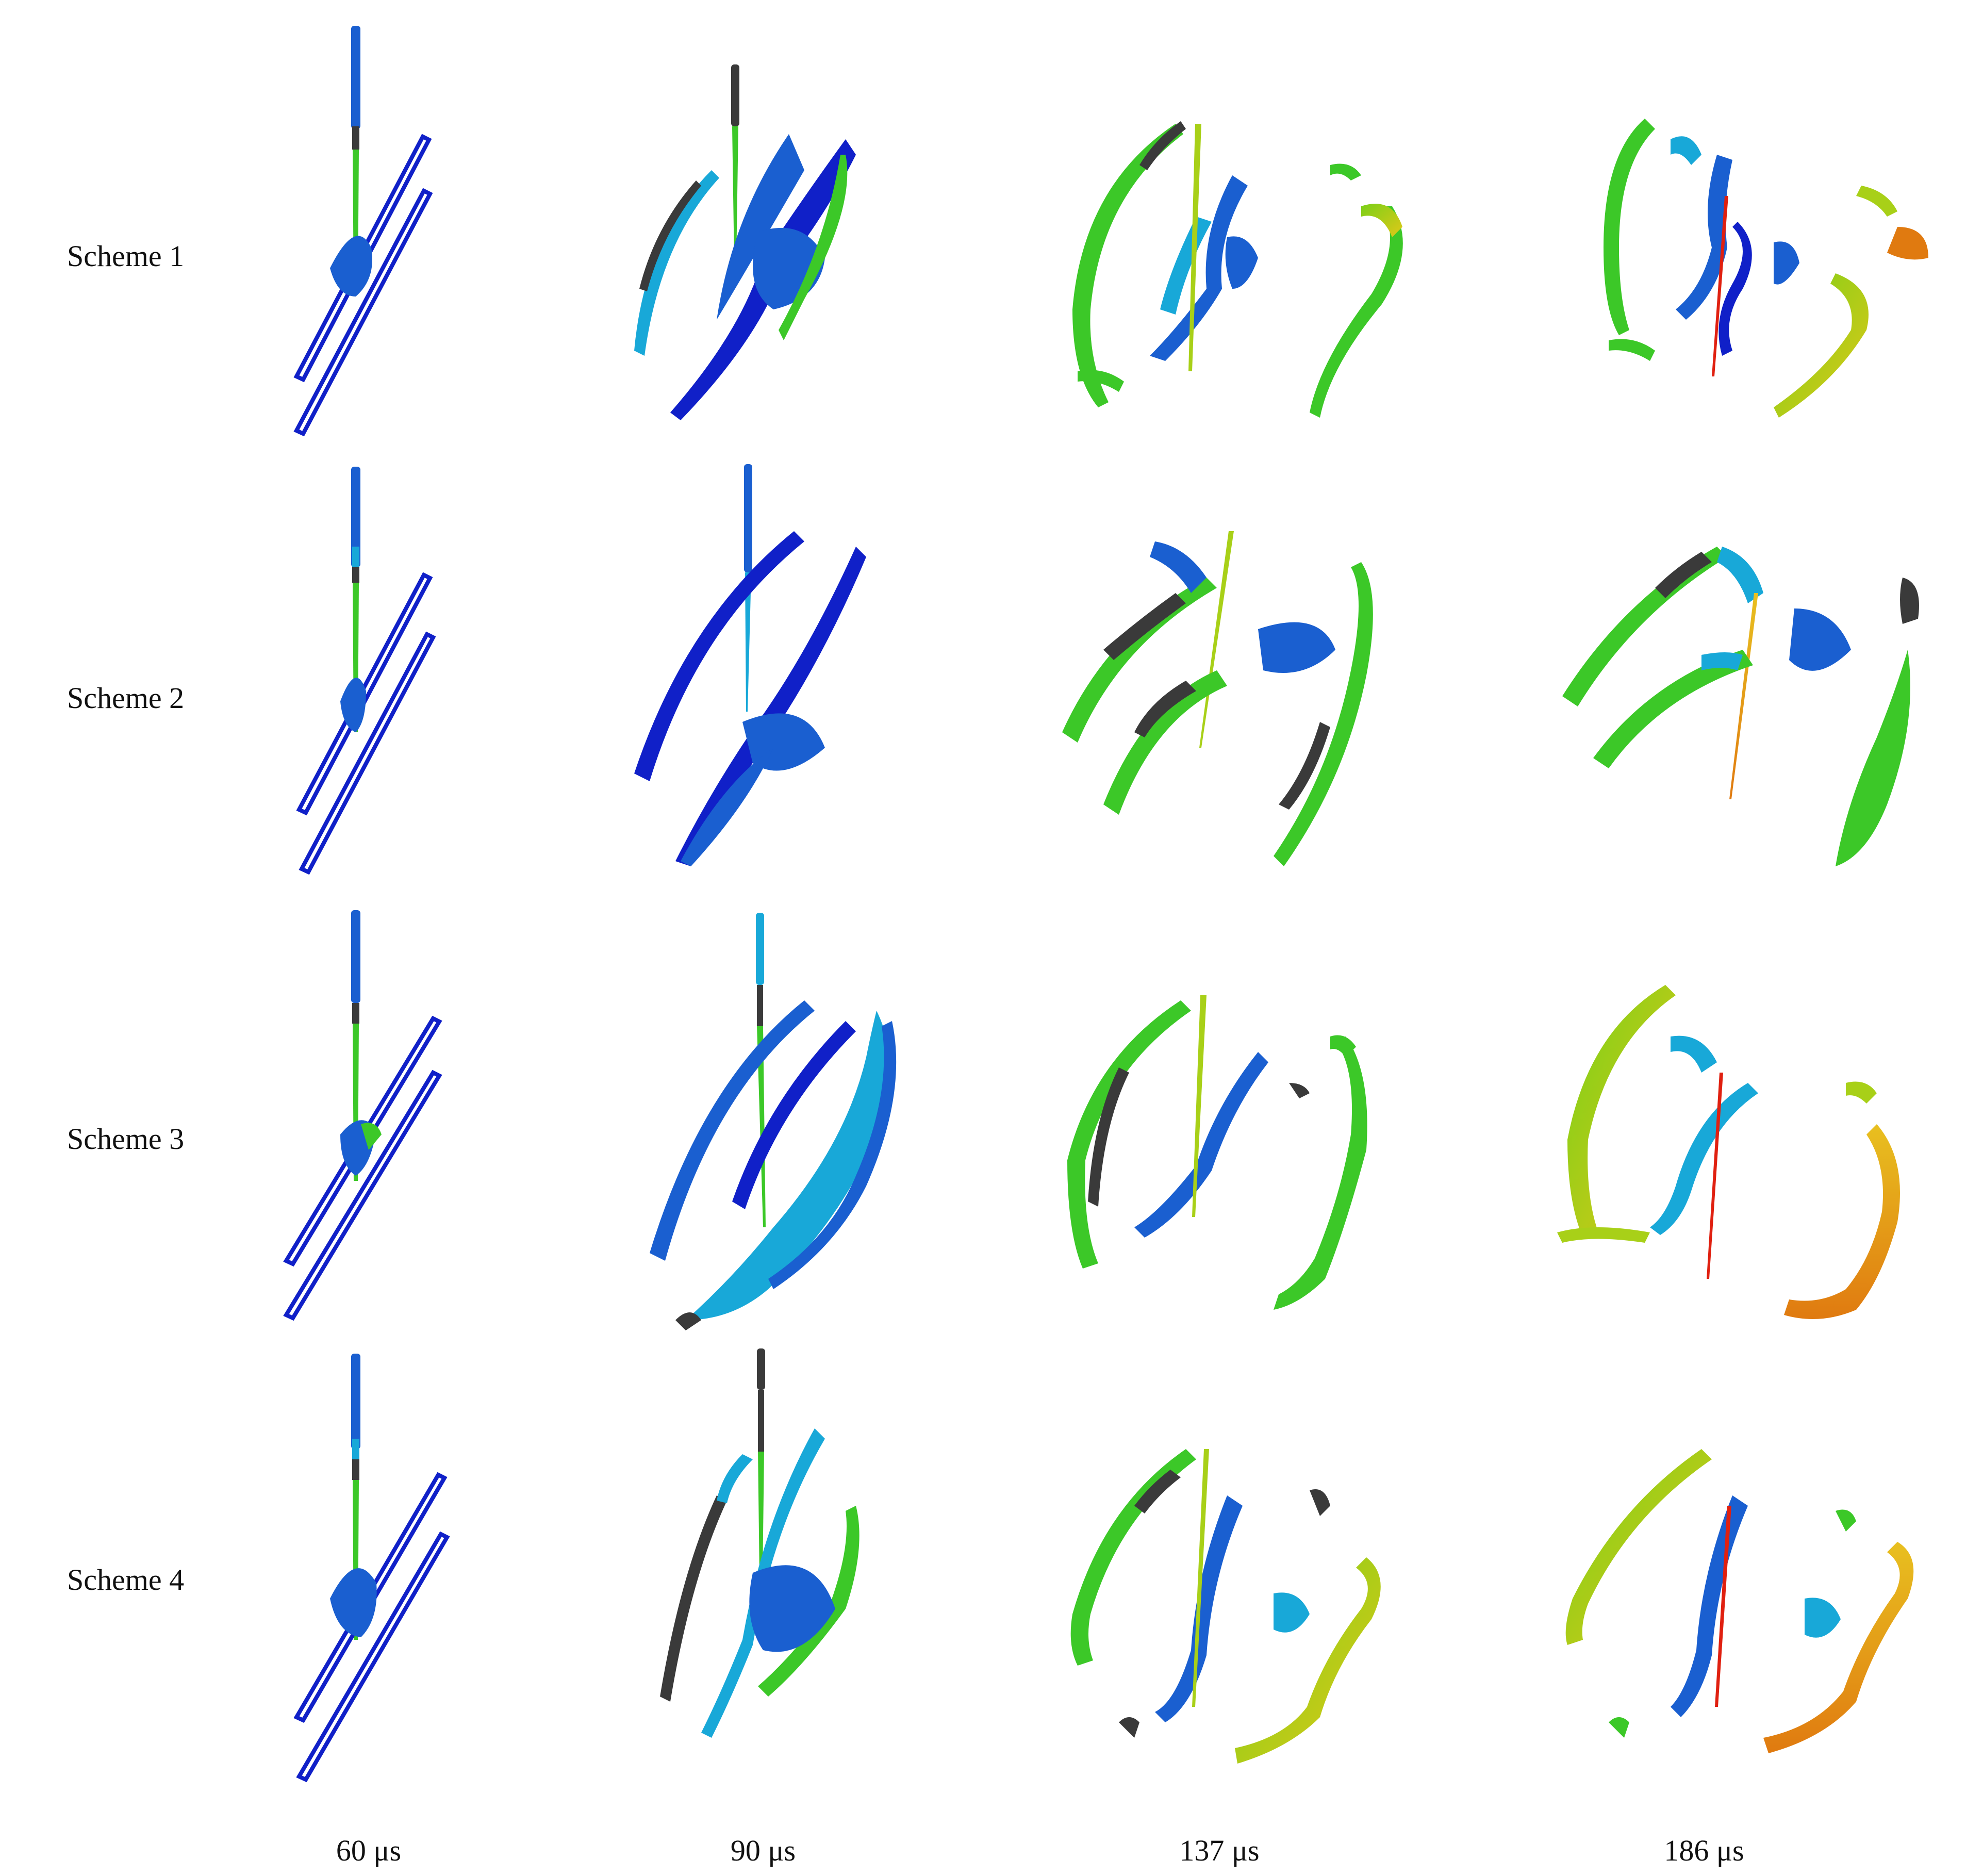 The height and width of the screenshot is (1876, 1983). What do you see at coordinates (1683, 575) in the screenshot?
I see `fragment-upper-dark` at bounding box center [1683, 575].